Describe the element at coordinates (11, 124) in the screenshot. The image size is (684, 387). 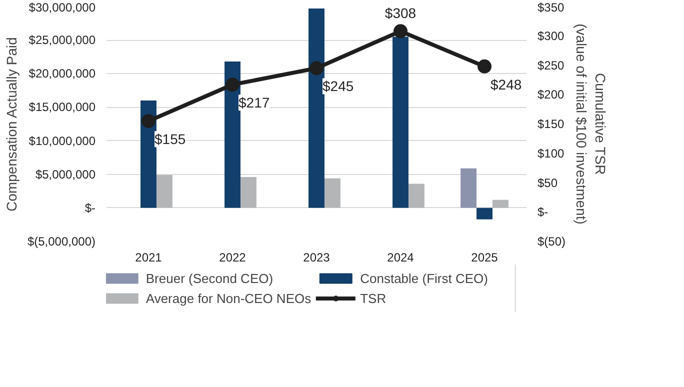
I see `y-axis-title: Compensation Actually Paid` at that location.